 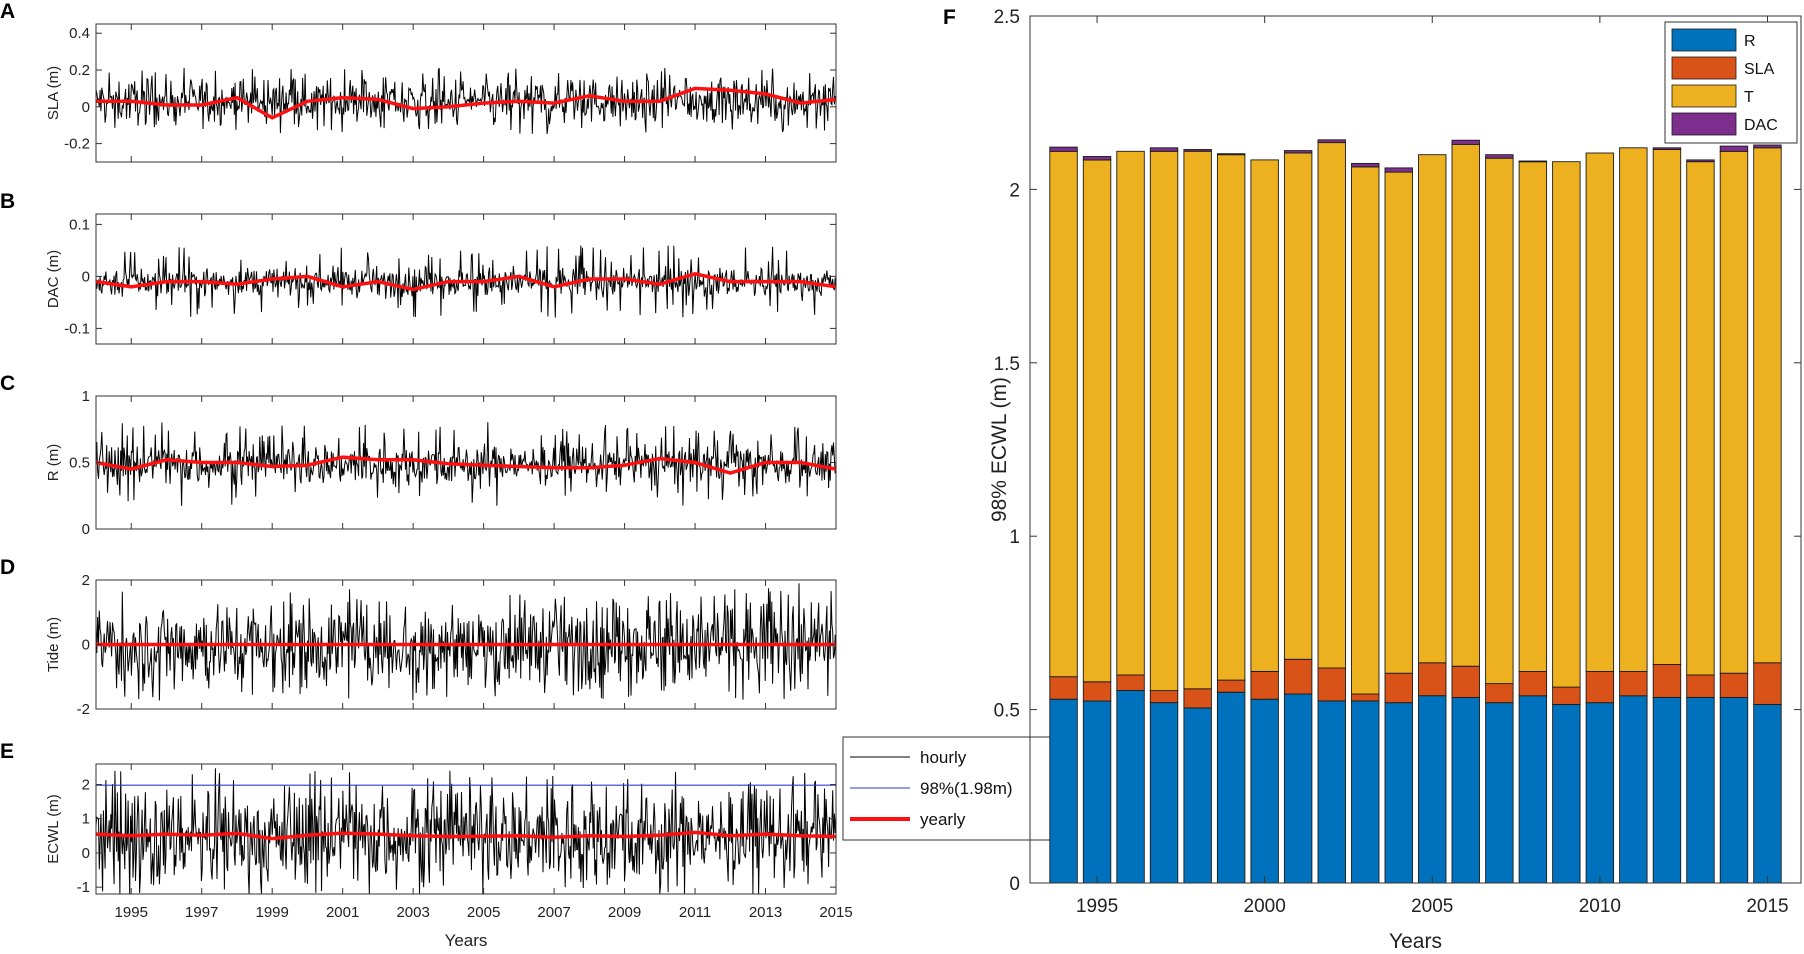 What do you see at coordinates (1704, 124) in the screenshot?
I see `legend-swatch-dac` at bounding box center [1704, 124].